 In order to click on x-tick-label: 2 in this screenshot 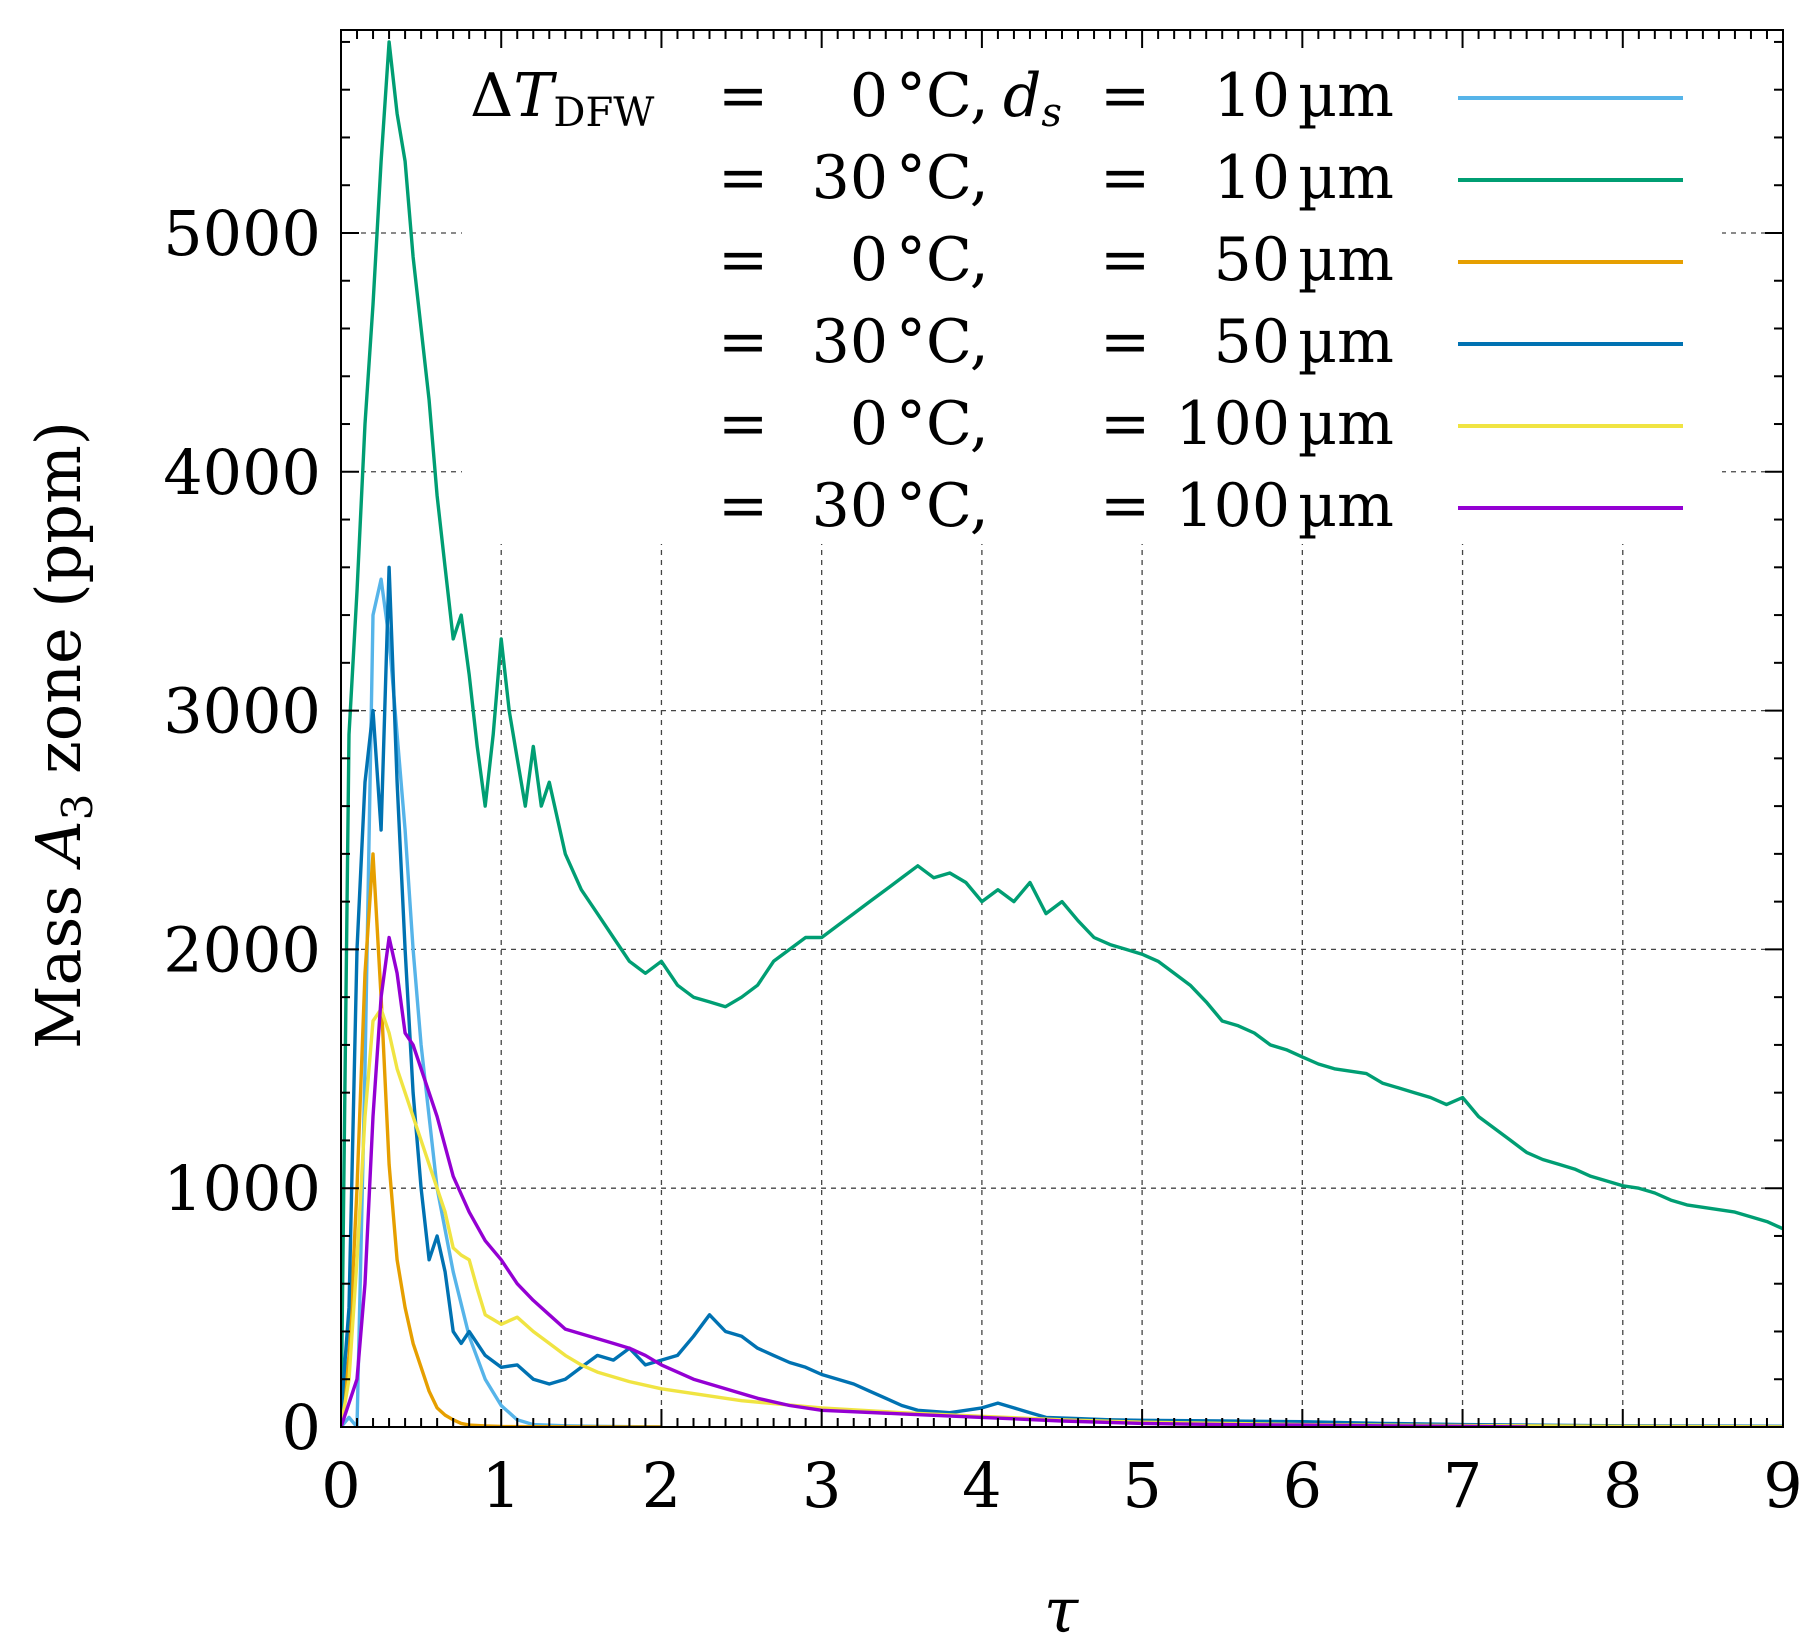, I will do `click(661, 1485)`.